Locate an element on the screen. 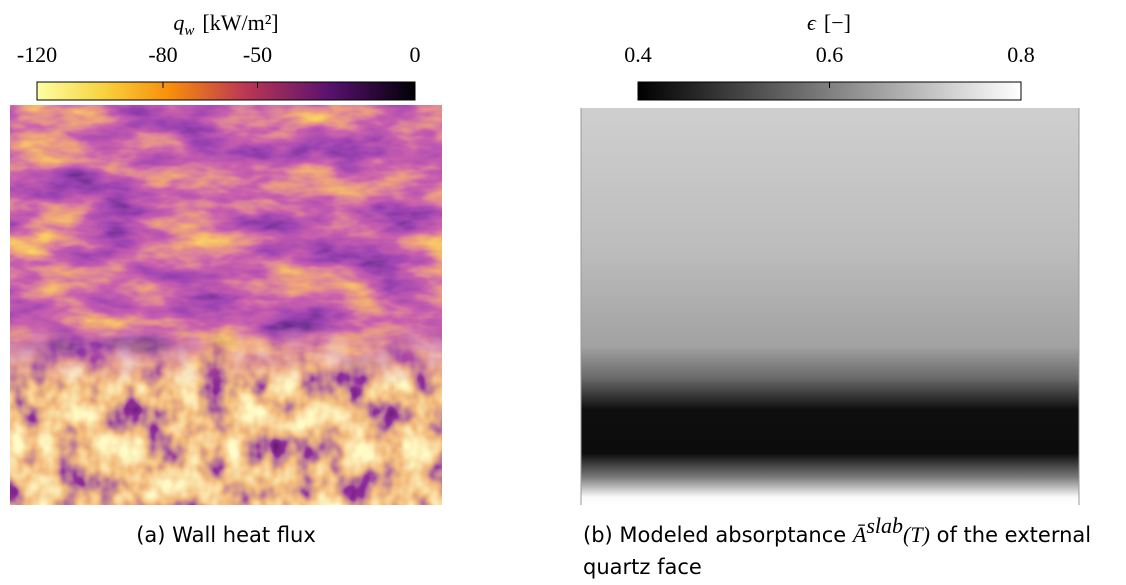 This screenshot has width=1126, height=585. colorbar-label: ϵ [−] is located at coordinates (829, 22).